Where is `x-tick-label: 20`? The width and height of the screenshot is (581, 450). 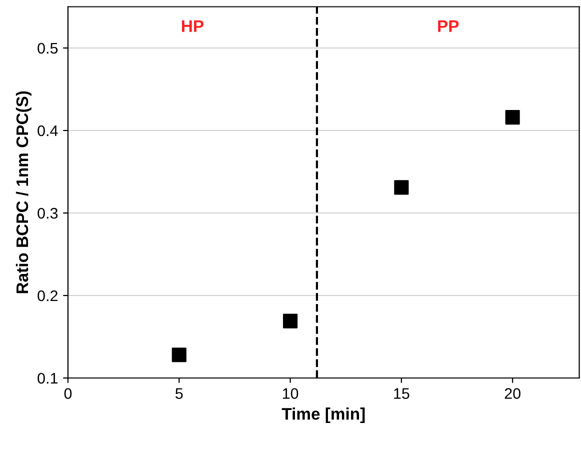
x-tick-label: 20 is located at coordinates (512, 393).